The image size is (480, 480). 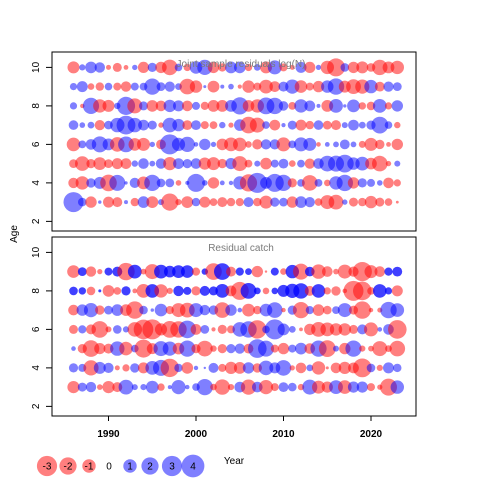 I want to click on panel1-y-axis: 2 4 6 8 10, so click(x=41, y=142).